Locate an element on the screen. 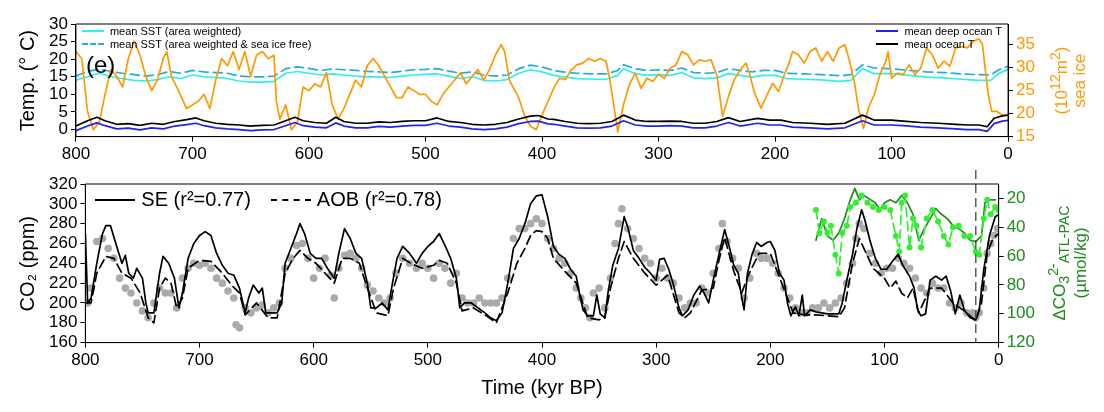 The width and height of the screenshot is (1104, 412). y-tick-label: 15 is located at coordinates (58, 76).